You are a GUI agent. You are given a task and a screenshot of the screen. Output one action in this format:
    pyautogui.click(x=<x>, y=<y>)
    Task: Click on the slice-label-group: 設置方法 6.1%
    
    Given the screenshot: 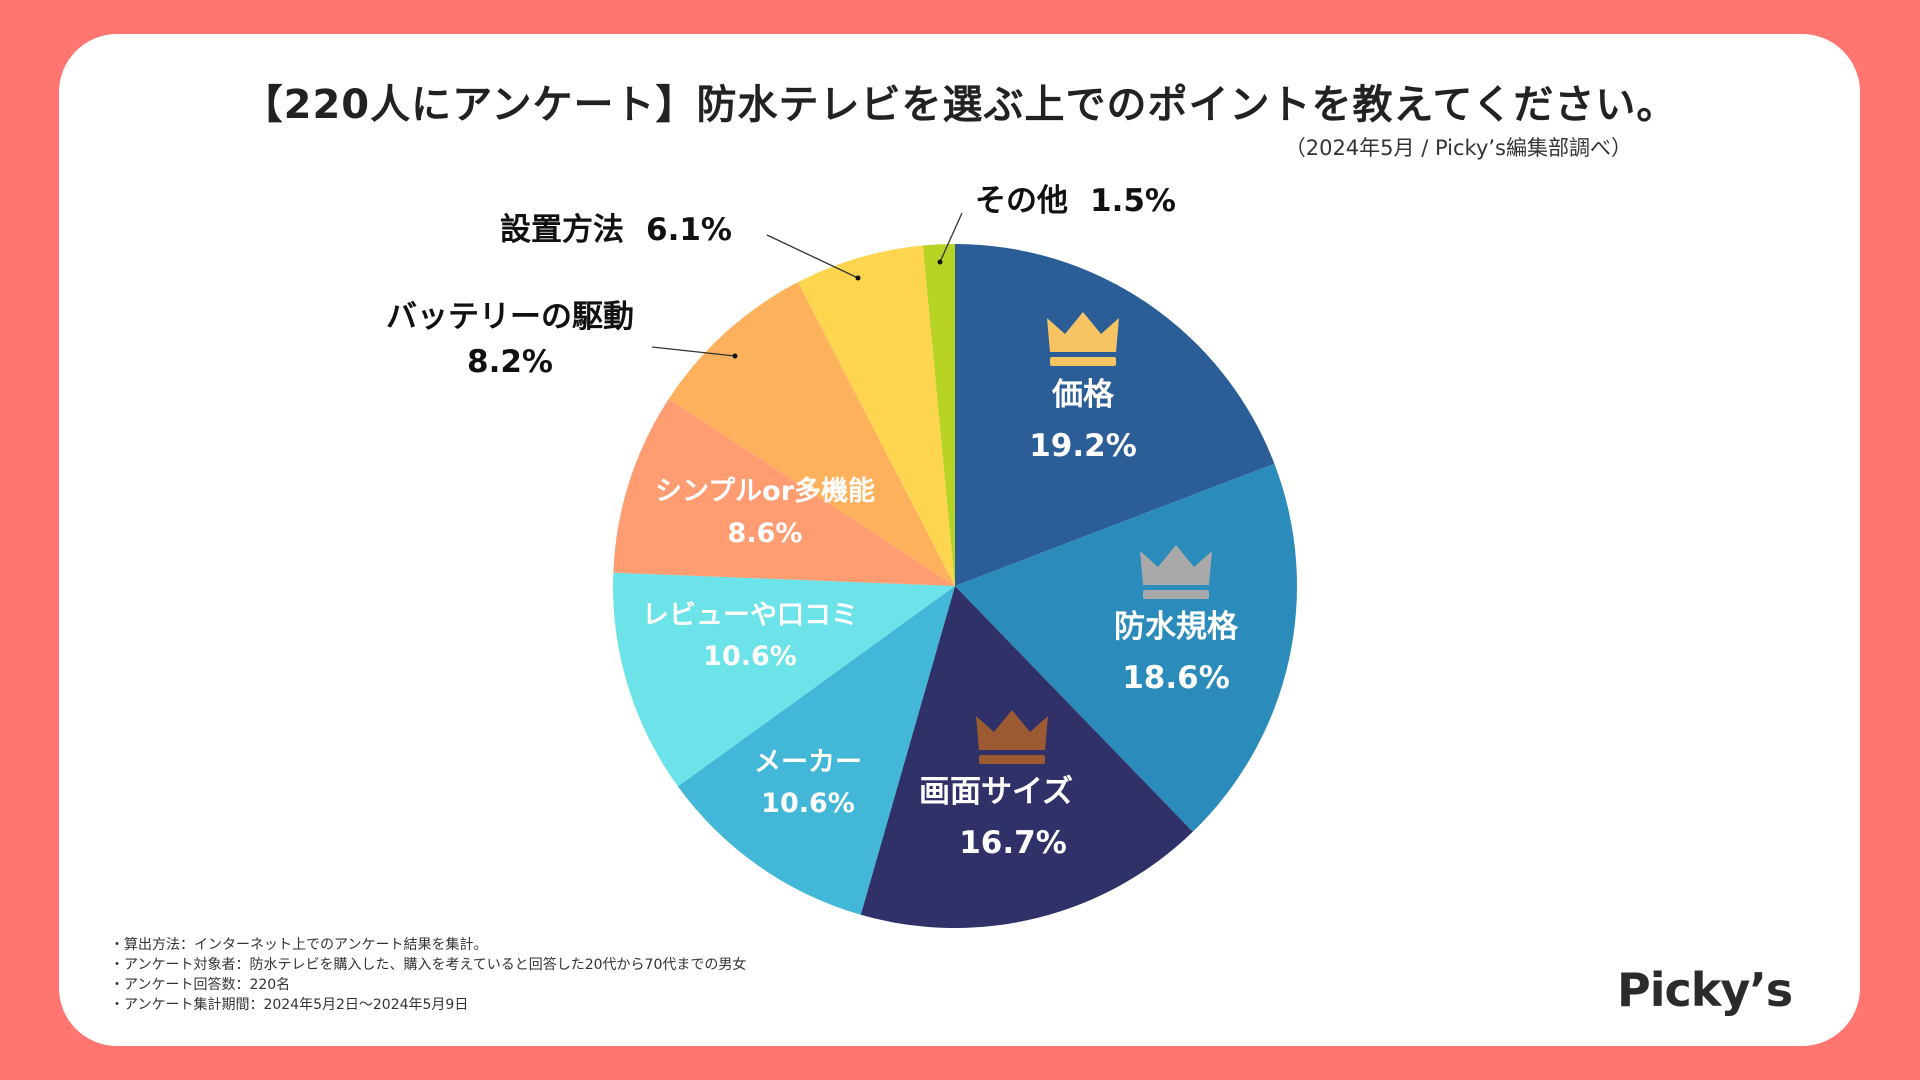 What is the action you would take?
    pyautogui.click(x=616, y=230)
    